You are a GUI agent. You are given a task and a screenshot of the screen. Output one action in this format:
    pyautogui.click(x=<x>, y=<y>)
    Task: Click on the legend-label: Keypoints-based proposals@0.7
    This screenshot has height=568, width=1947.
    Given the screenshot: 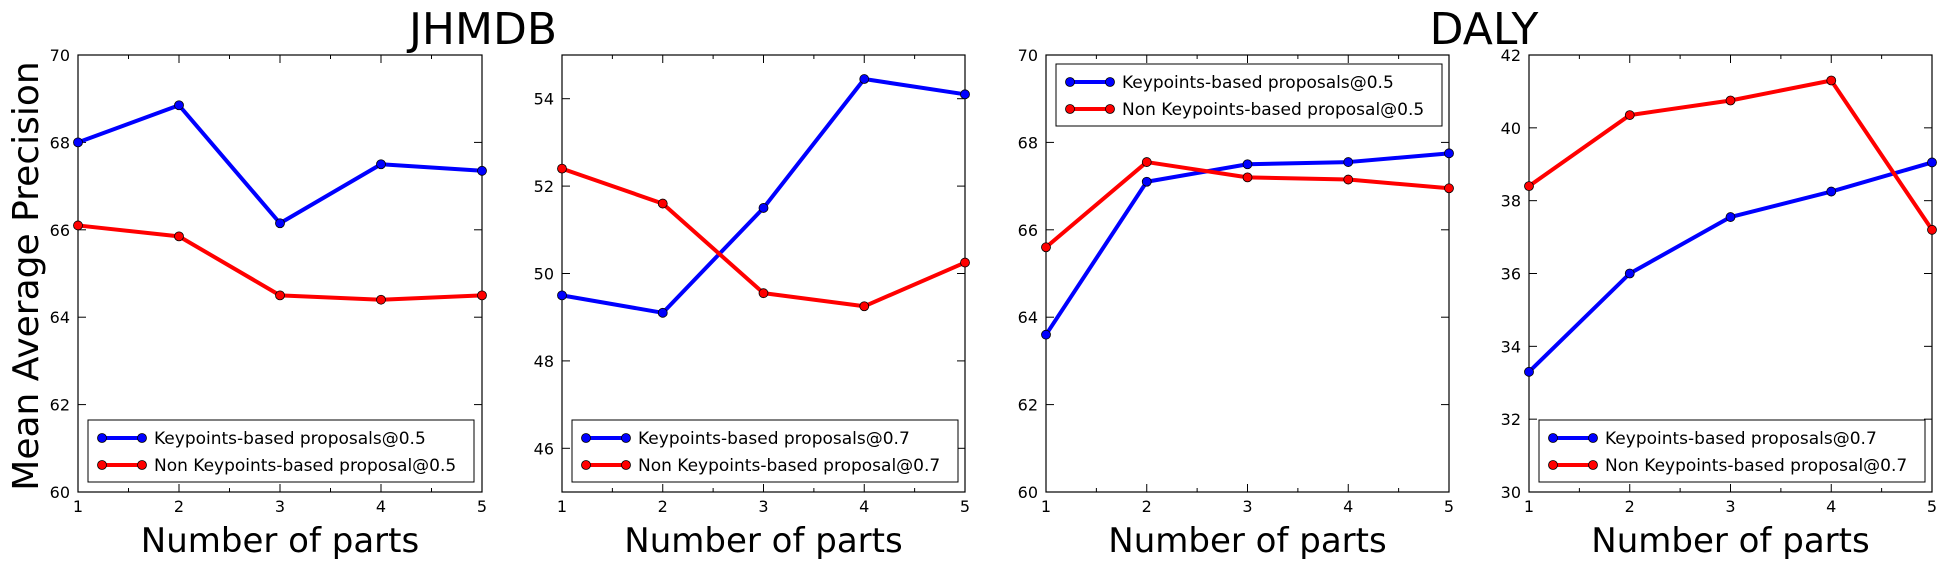 What is the action you would take?
    pyautogui.click(x=774, y=439)
    